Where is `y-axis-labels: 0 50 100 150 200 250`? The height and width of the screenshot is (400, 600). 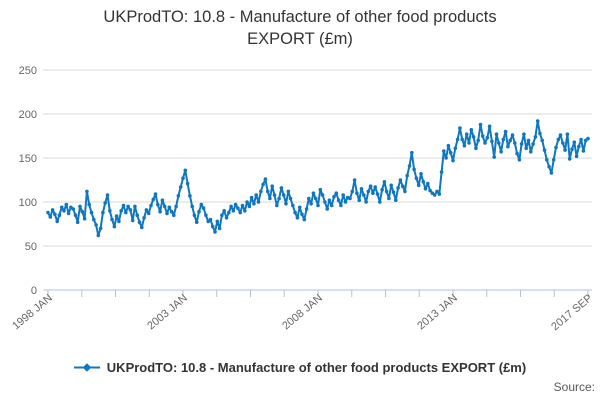 y-axis-labels: 0 50 100 150 200 250 is located at coordinates (28, 181).